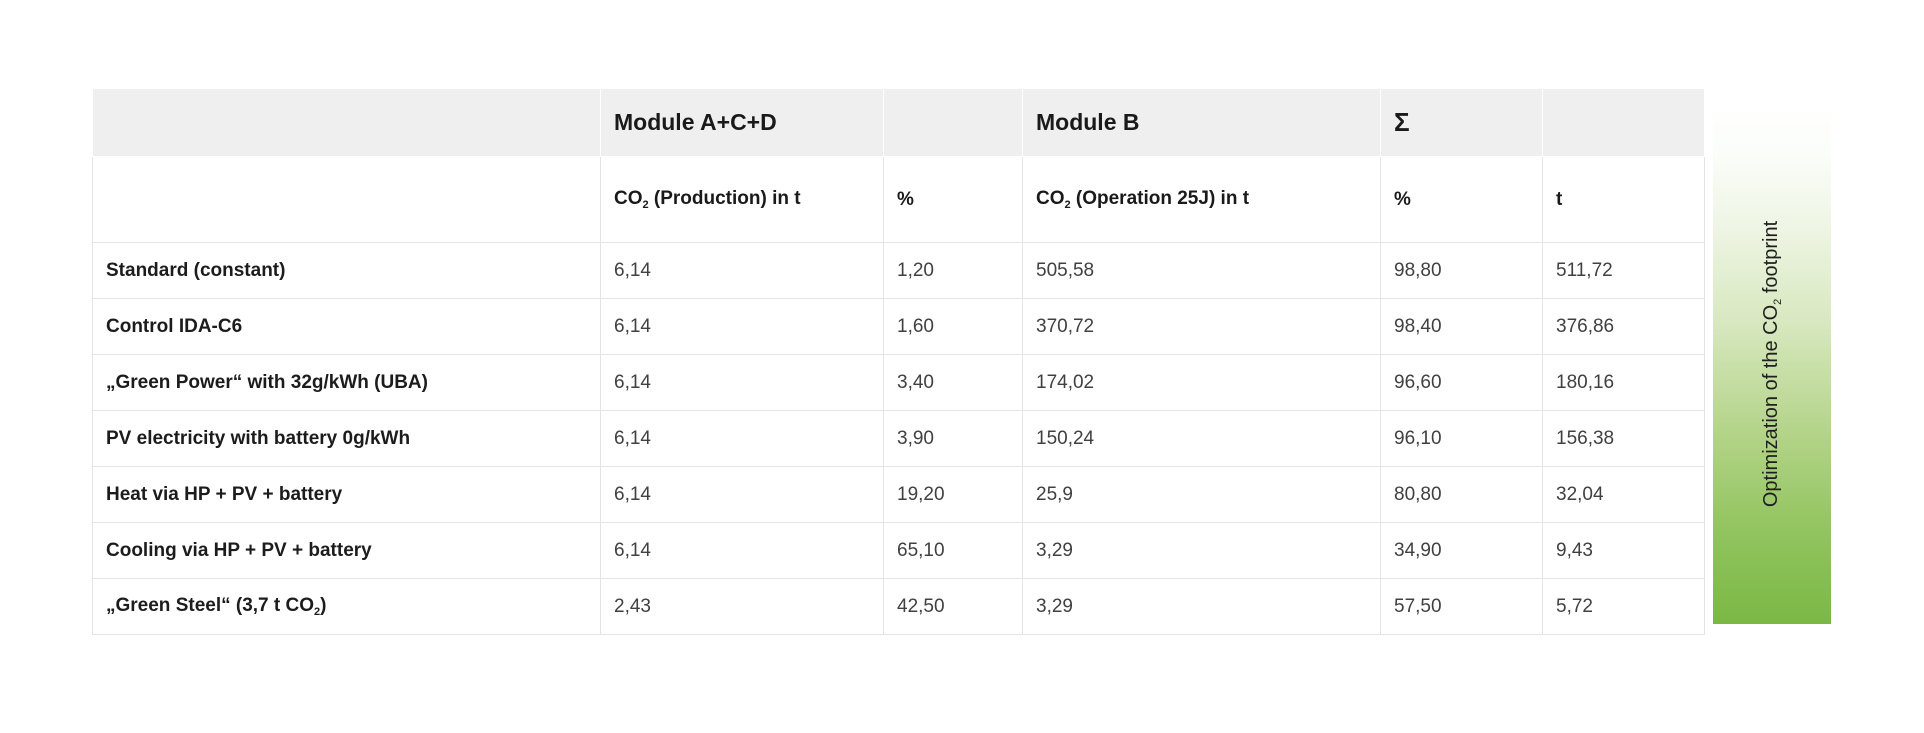 This screenshot has height=733, width=1924. I want to click on row-label: „Green Steel“ (3,7 t CO2), so click(346, 606).